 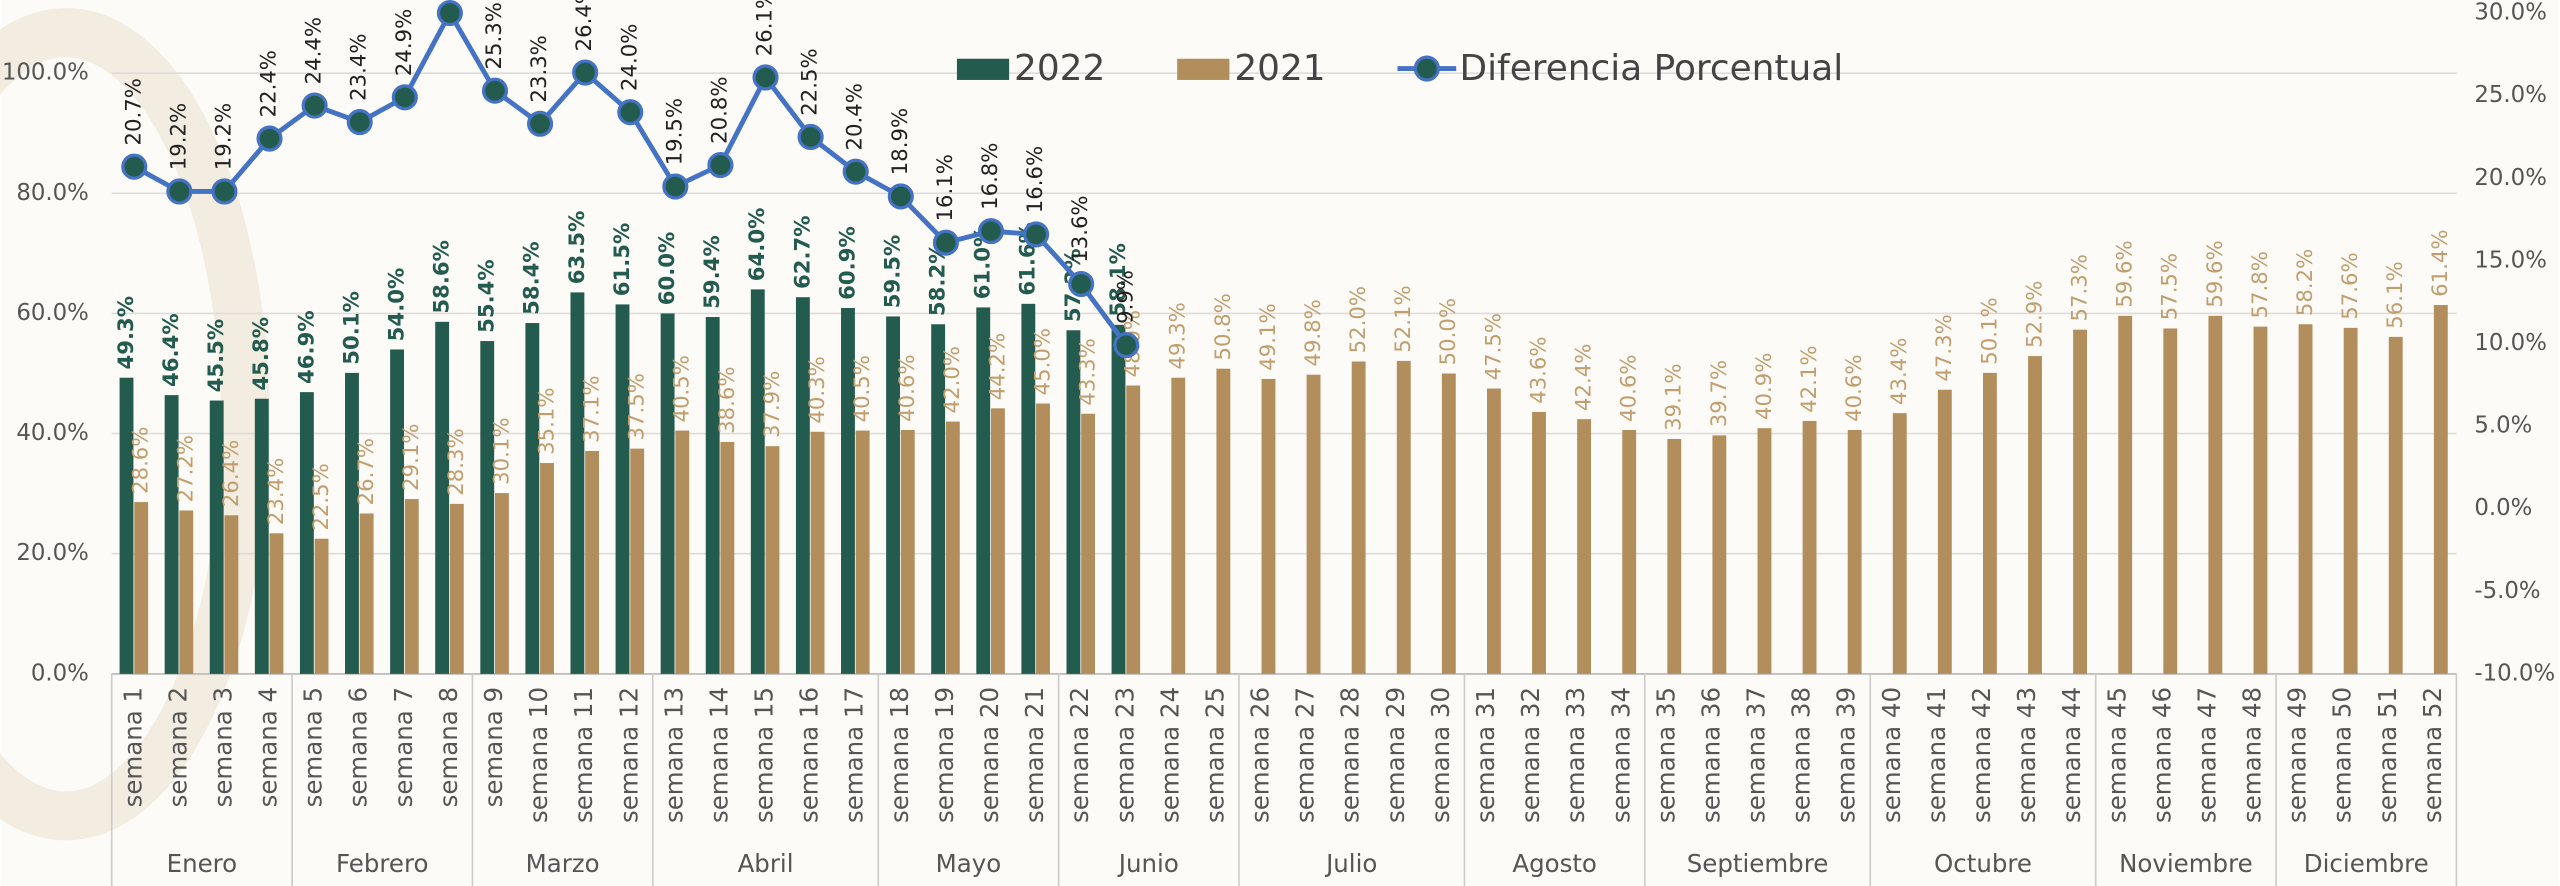 I want to click on group-label: Agosto, so click(x=1554, y=863).